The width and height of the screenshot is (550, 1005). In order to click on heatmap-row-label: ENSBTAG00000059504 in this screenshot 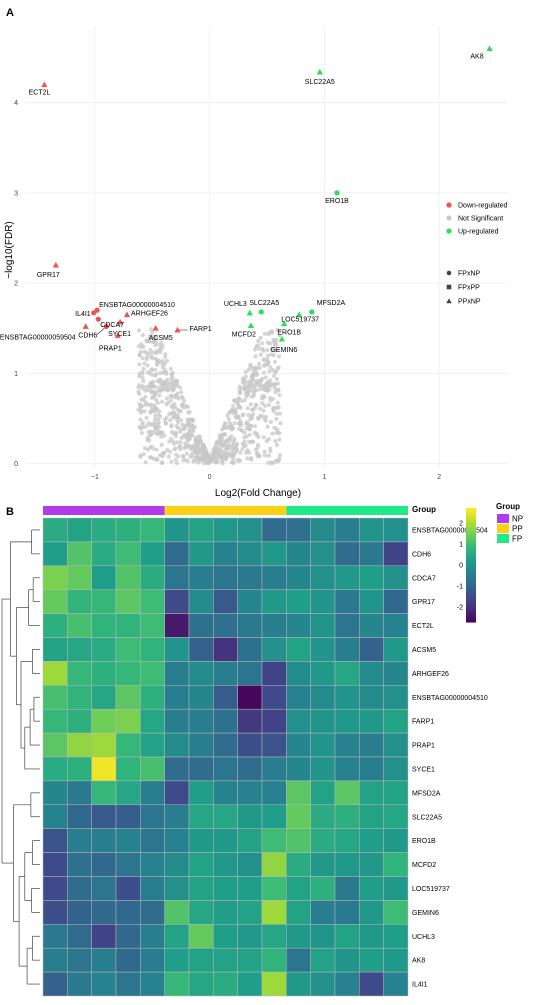, I will do `click(450, 530)`.